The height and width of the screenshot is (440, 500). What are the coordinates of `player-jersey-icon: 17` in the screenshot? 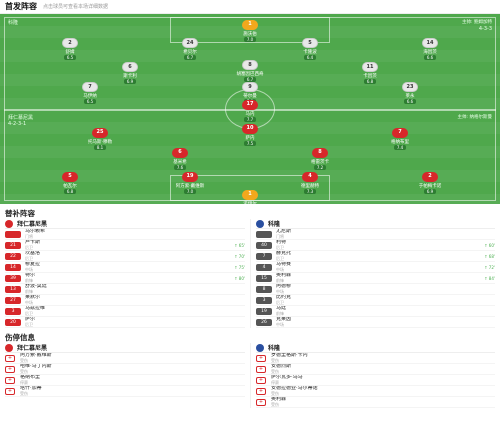 It's located at (250, 105).